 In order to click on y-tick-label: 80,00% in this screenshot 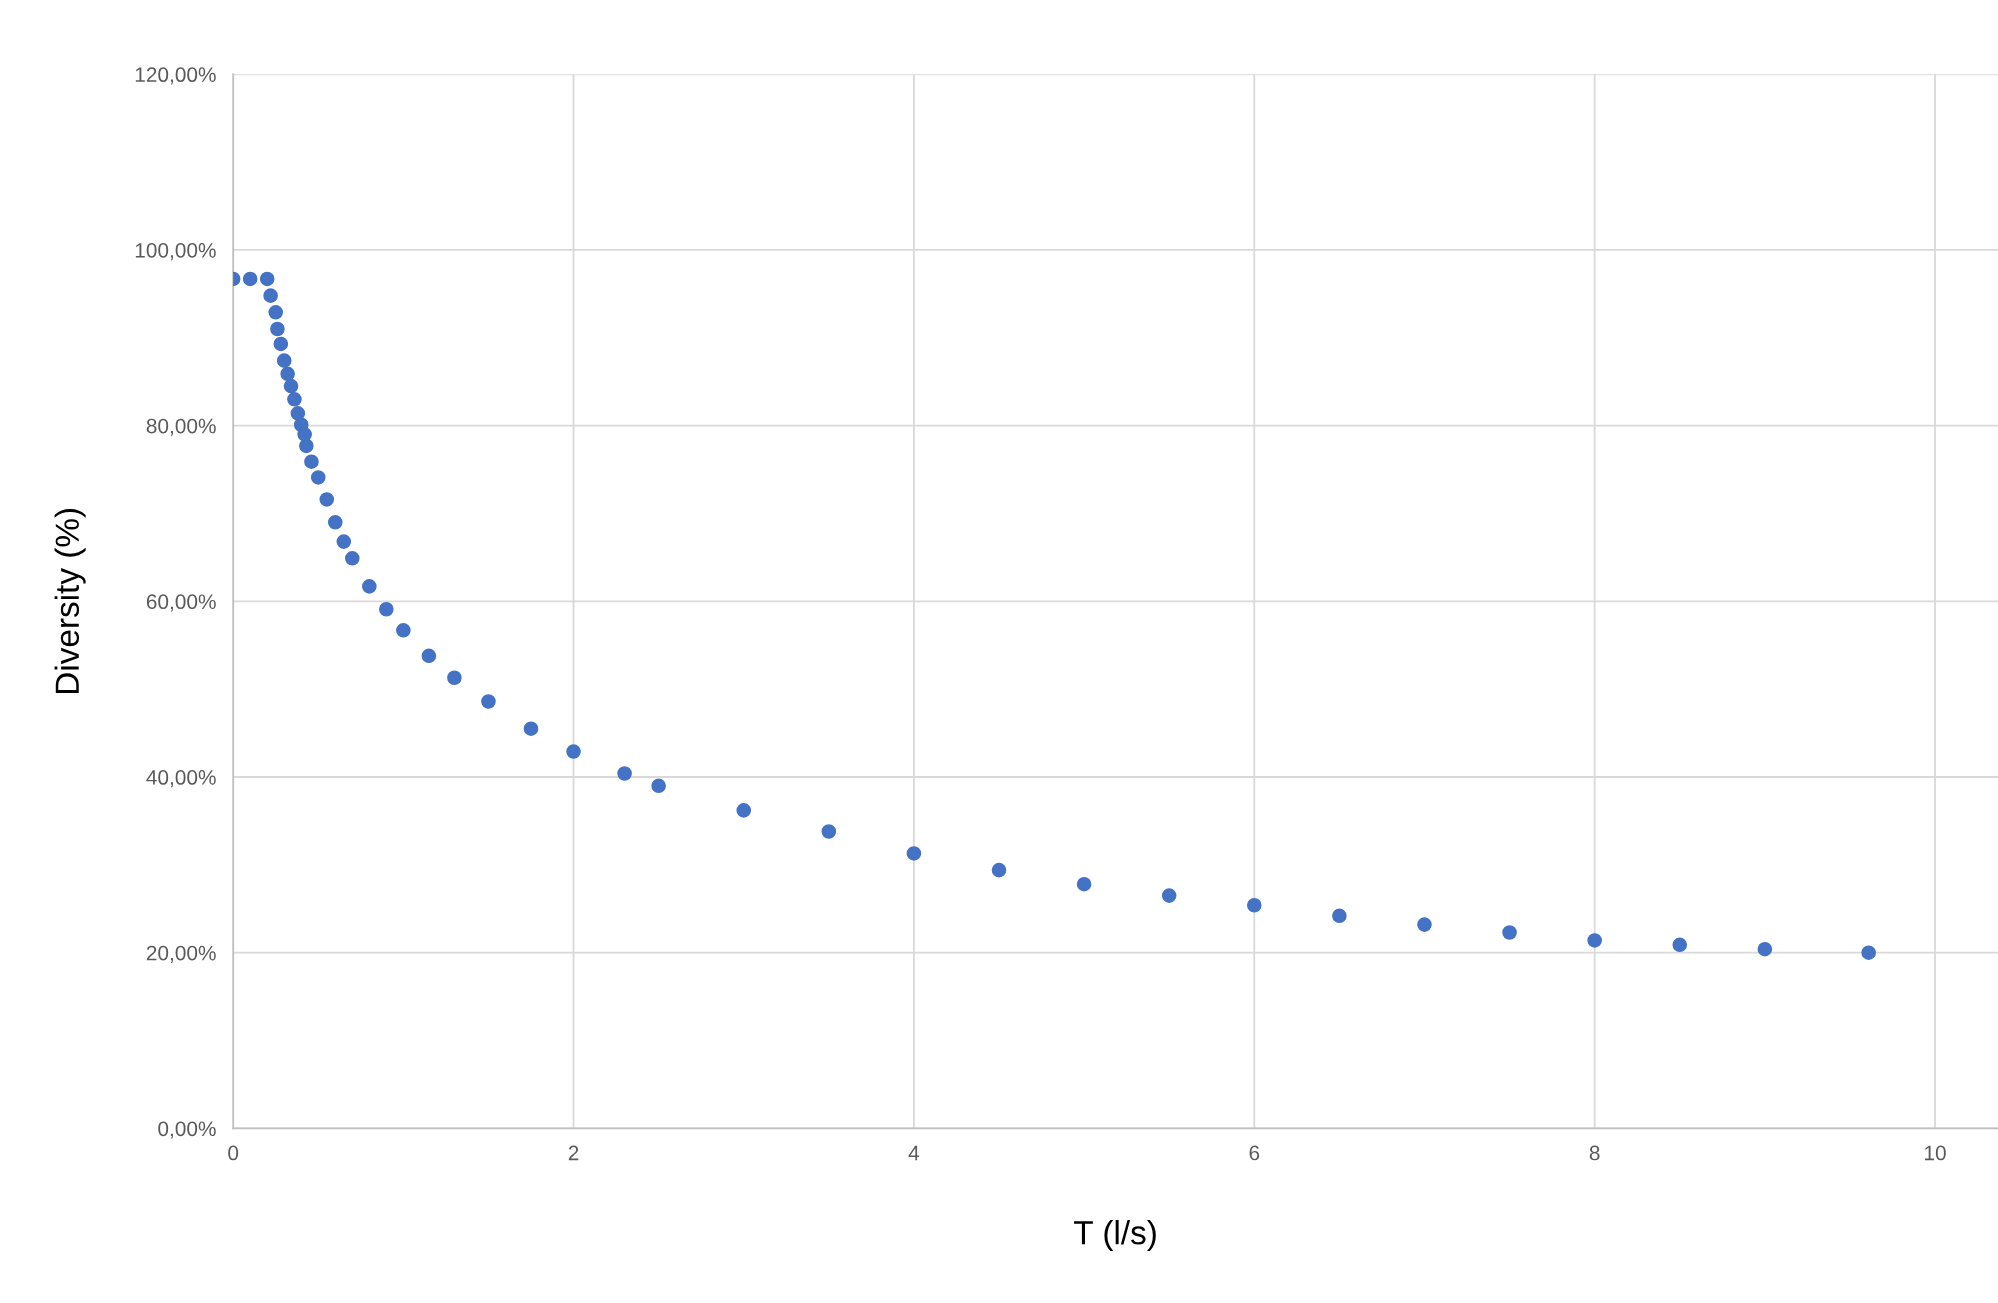, I will do `click(181, 427)`.